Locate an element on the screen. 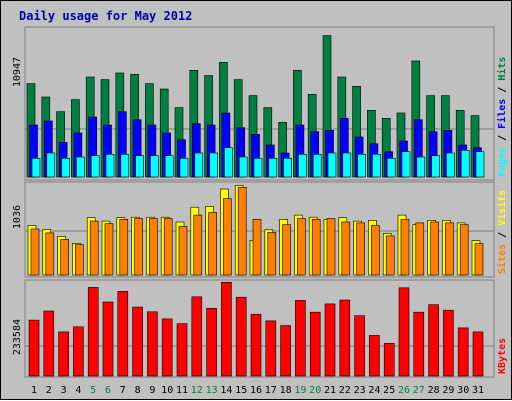 This screenshot has height=401, width=512. x-tick-label: 21 is located at coordinates (330, 390).